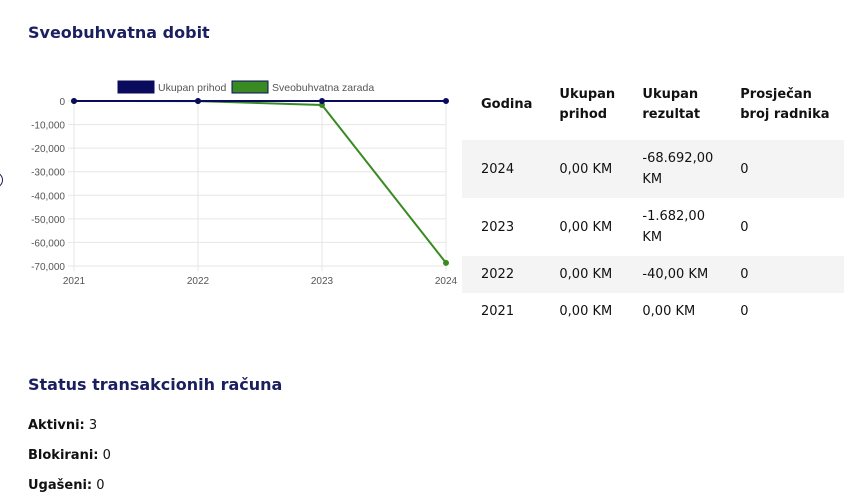 The height and width of the screenshot is (504, 859). What do you see at coordinates (669, 311) in the screenshot?
I see `cell-result: 0,00 KM` at bounding box center [669, 311].